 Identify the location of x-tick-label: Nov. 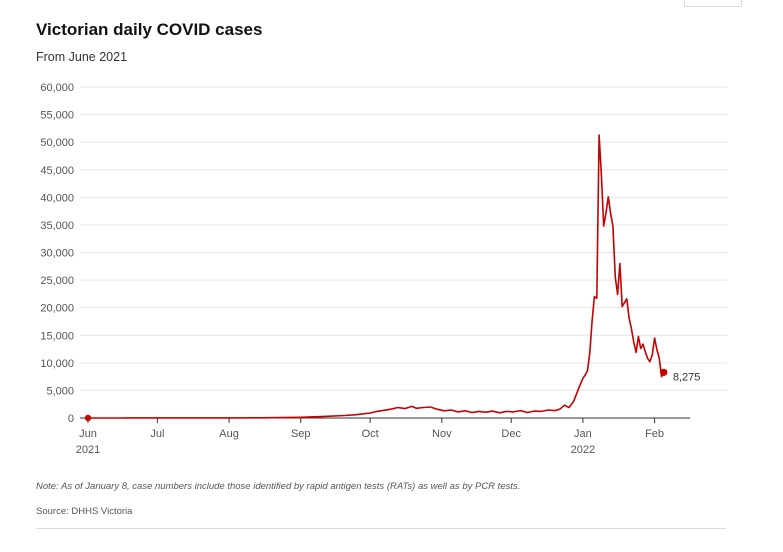
(442, 434).